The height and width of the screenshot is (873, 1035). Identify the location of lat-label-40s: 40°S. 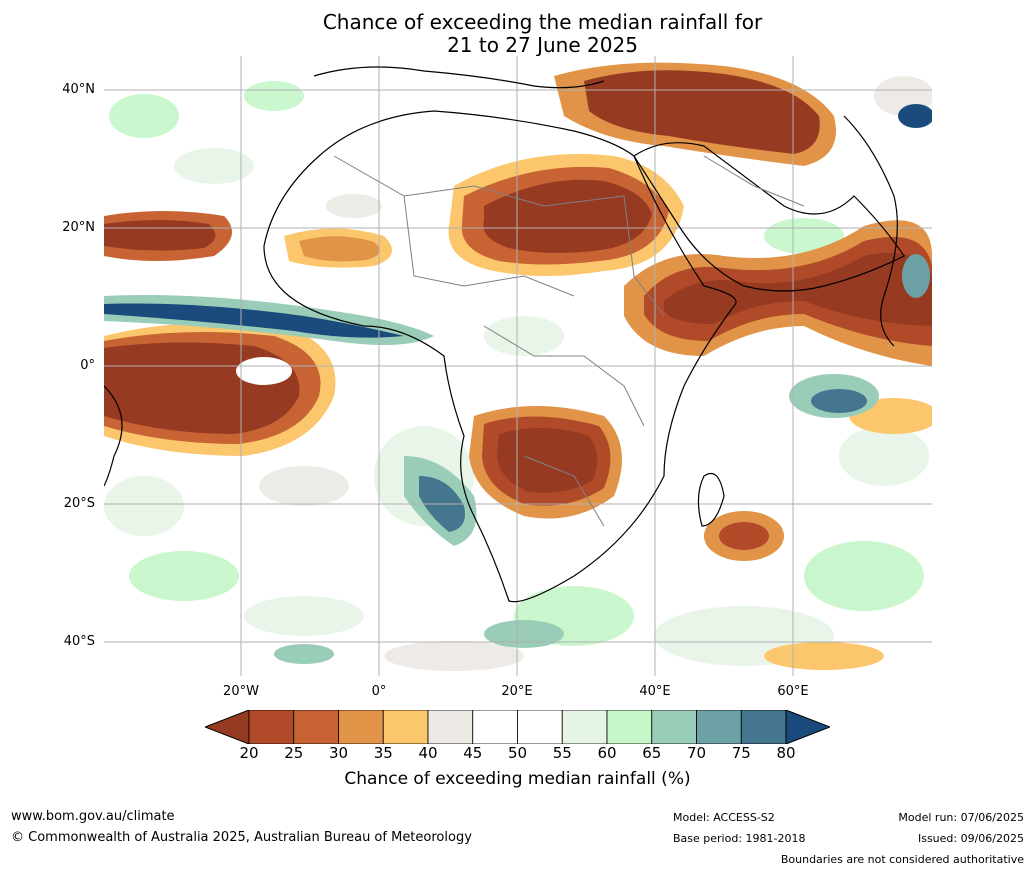
(79, 641).